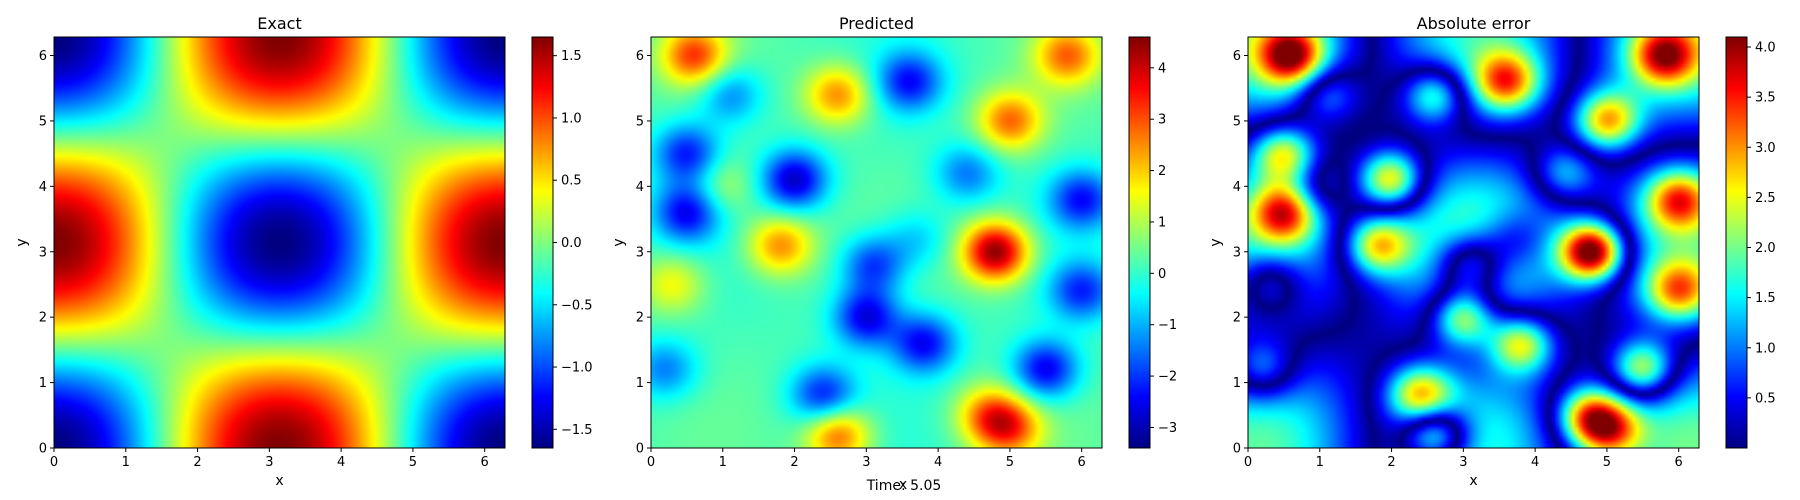  Describe the element at coordinates (1167, 325) in the screenshot. I see `colorbar-tick-label: −1` at that location.